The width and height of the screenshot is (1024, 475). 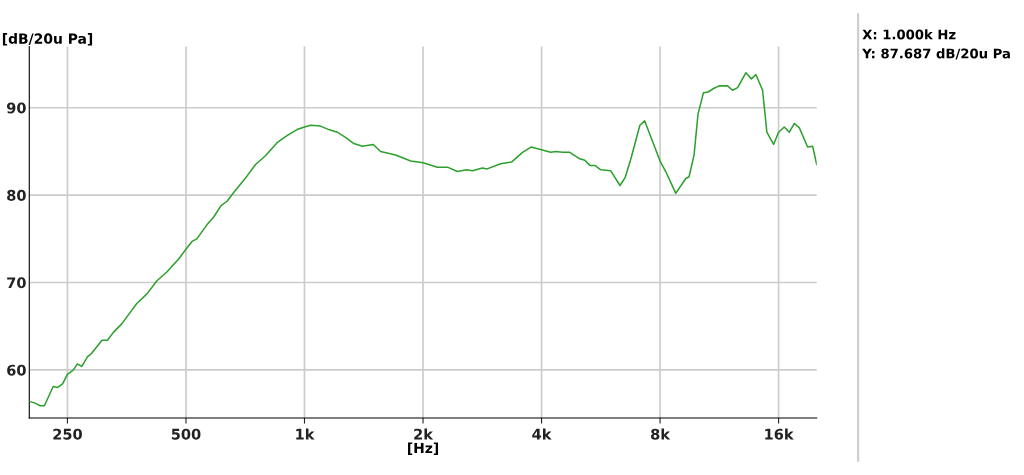 I want to click on y-tick-label: 70, so click(x=16, y=283).